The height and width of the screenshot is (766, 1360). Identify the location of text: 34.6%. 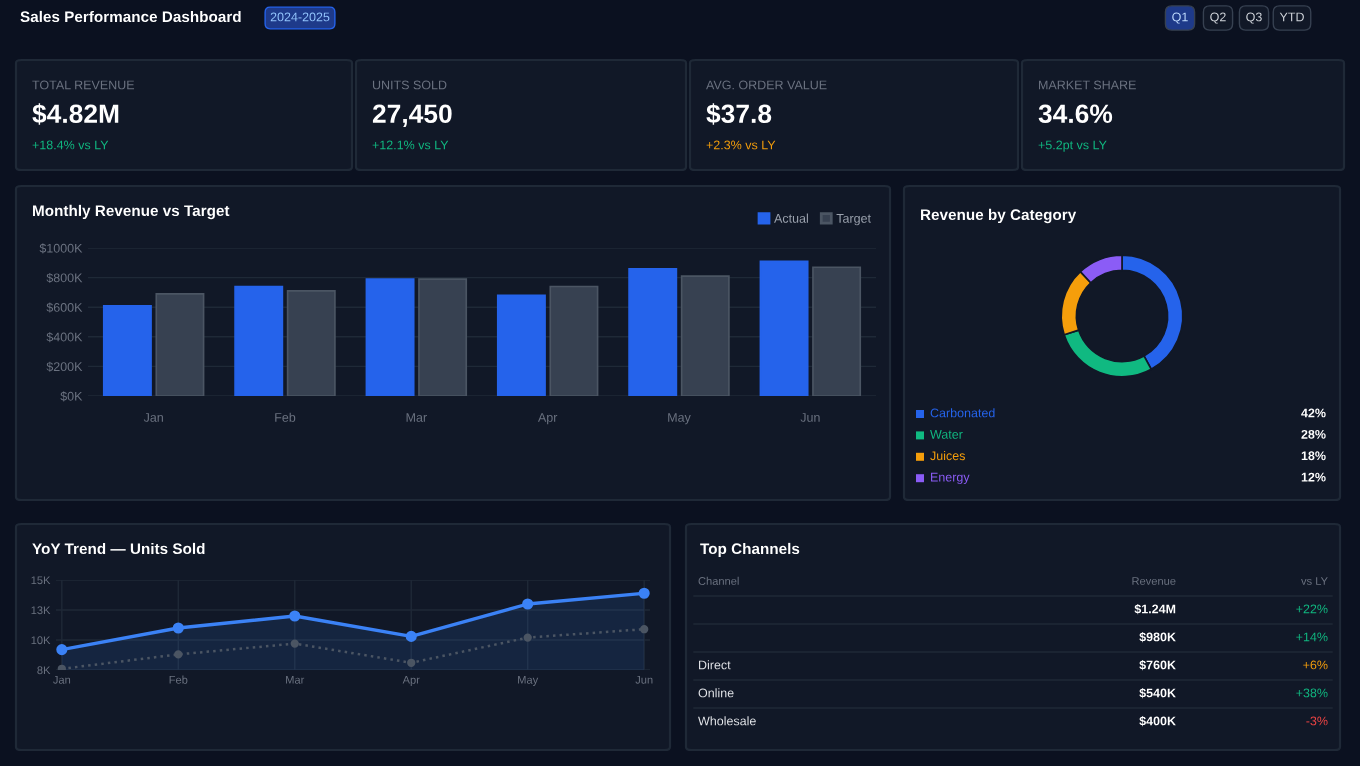
(1075, 114).